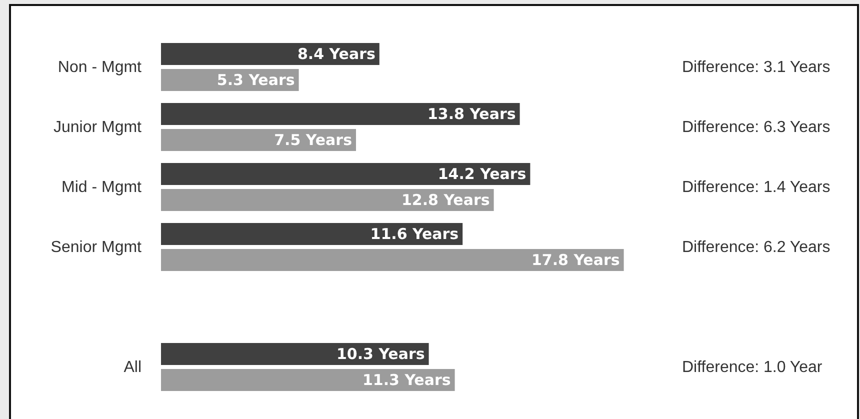 The image size is (860, 419). I want to click on y-tick-label: Junior Mgmt, so click(97, 127).